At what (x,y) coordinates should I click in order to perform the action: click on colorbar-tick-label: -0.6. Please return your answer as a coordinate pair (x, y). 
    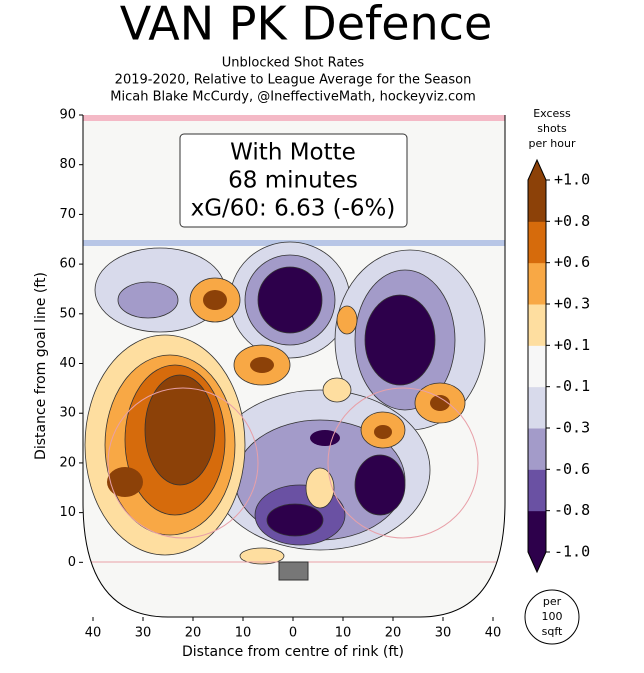
    Looking at the image, I should click on (572, 469).